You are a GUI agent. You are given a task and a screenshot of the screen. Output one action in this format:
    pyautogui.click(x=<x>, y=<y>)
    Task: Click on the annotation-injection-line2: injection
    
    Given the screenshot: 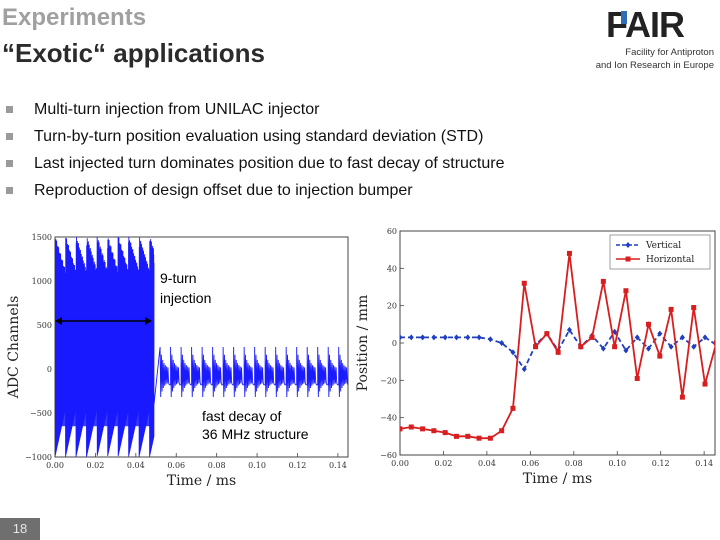 What is the action you would take?
    pyautogui.click(x=185, y=298)
    